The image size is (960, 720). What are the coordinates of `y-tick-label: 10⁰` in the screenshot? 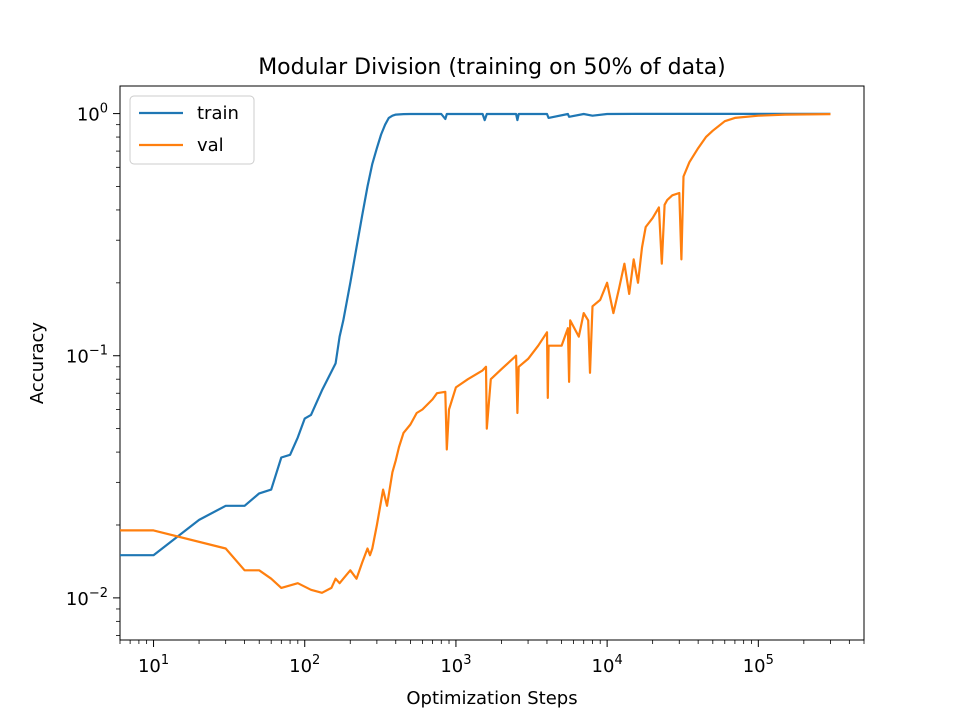 It's located at (92, 114).